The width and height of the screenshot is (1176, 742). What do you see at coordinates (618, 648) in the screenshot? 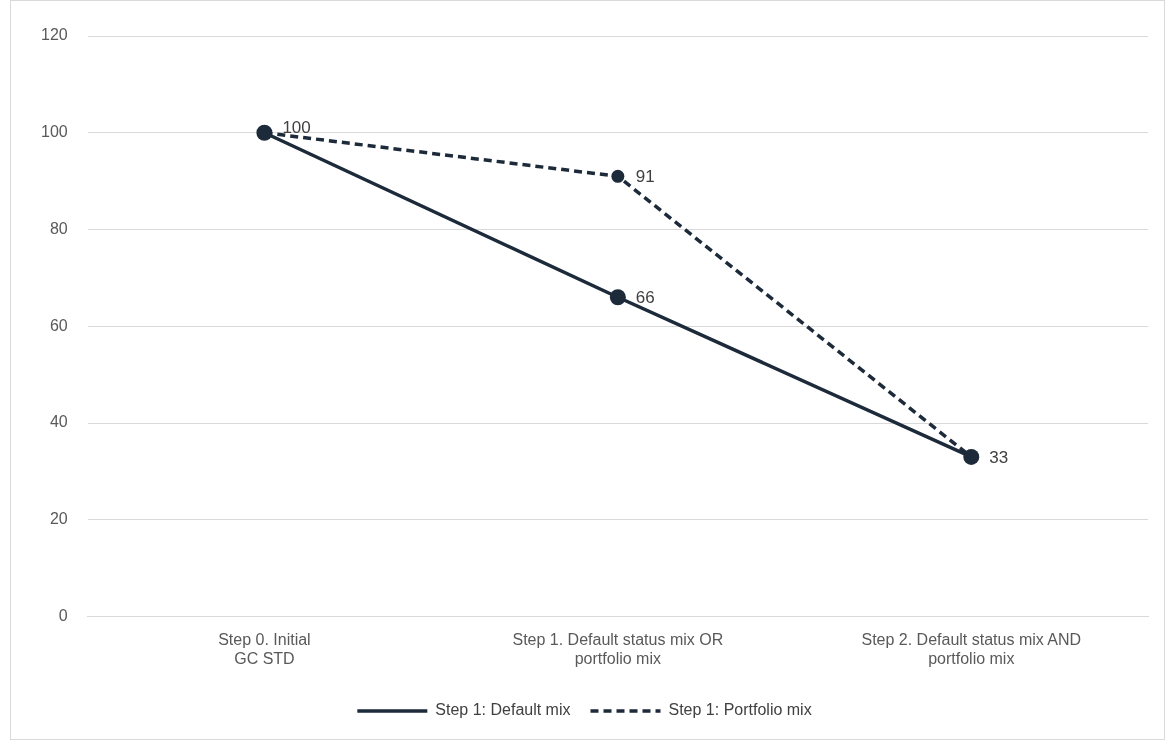
I see `x-tick-label: Step 1. Default status mix OR portfolio mix` at bounding box center [618, 648].